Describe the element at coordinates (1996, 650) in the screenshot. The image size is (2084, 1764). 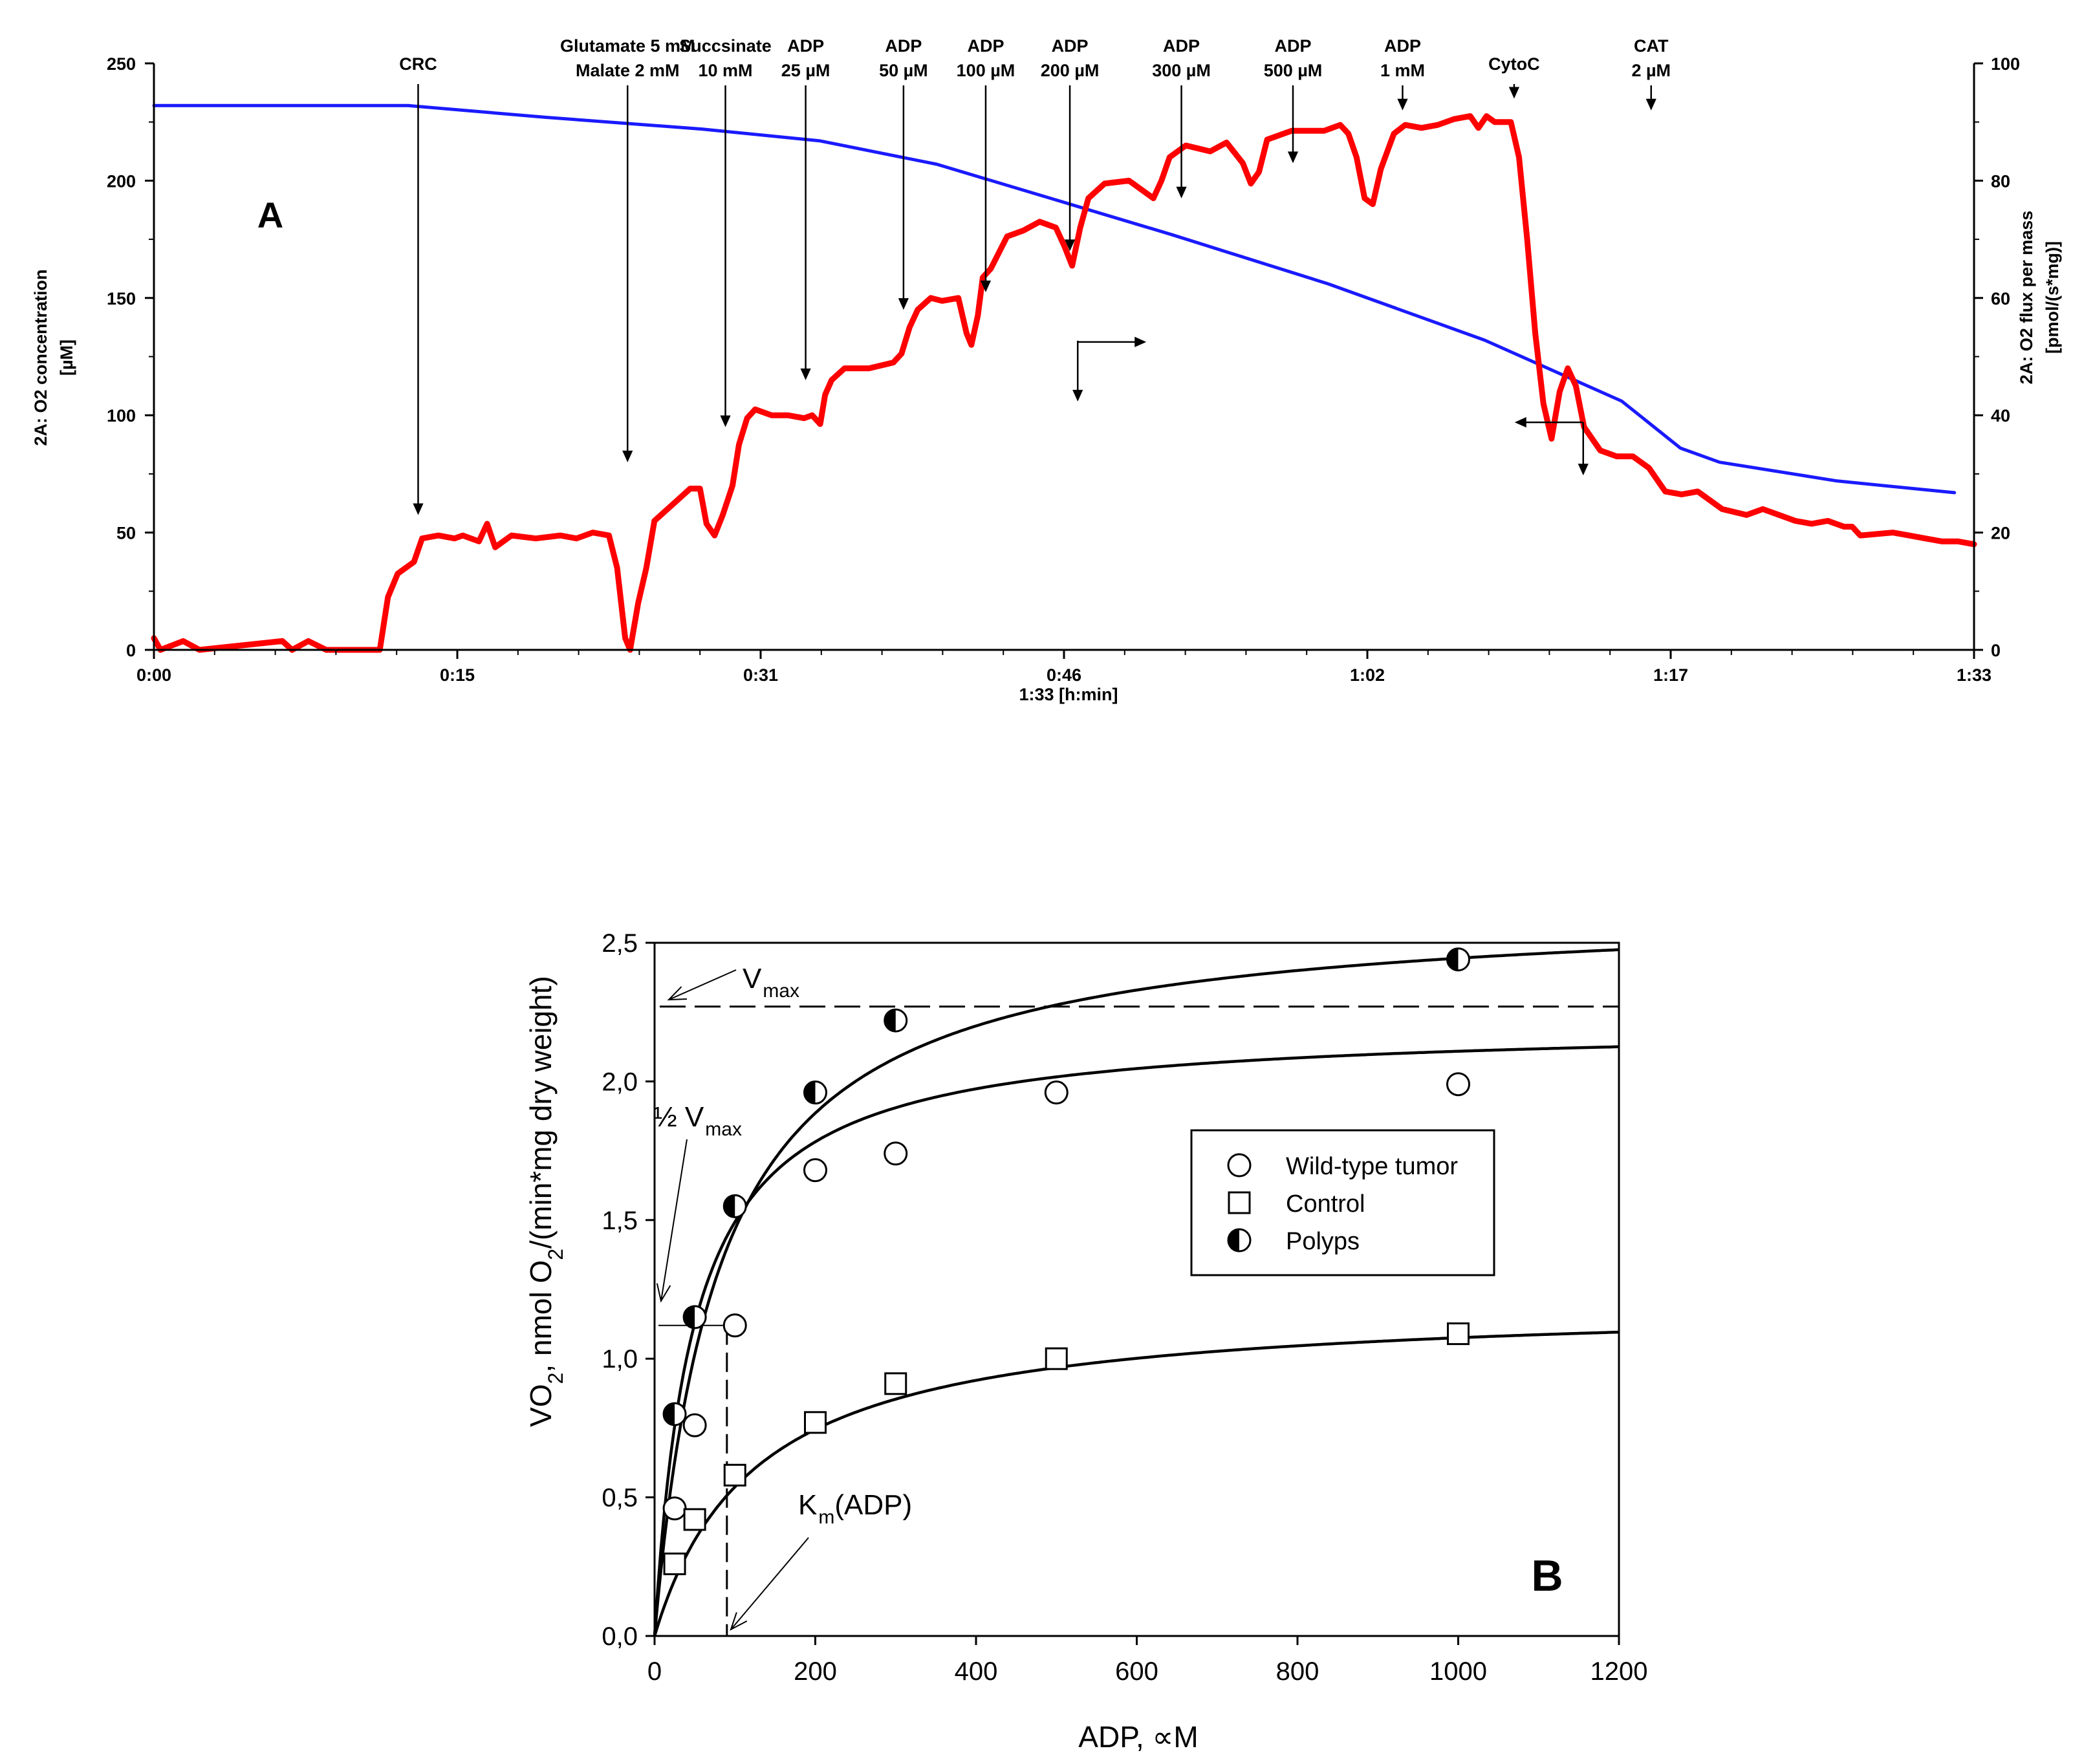
I see `panel-a-right-tick-label: 0` at that location.